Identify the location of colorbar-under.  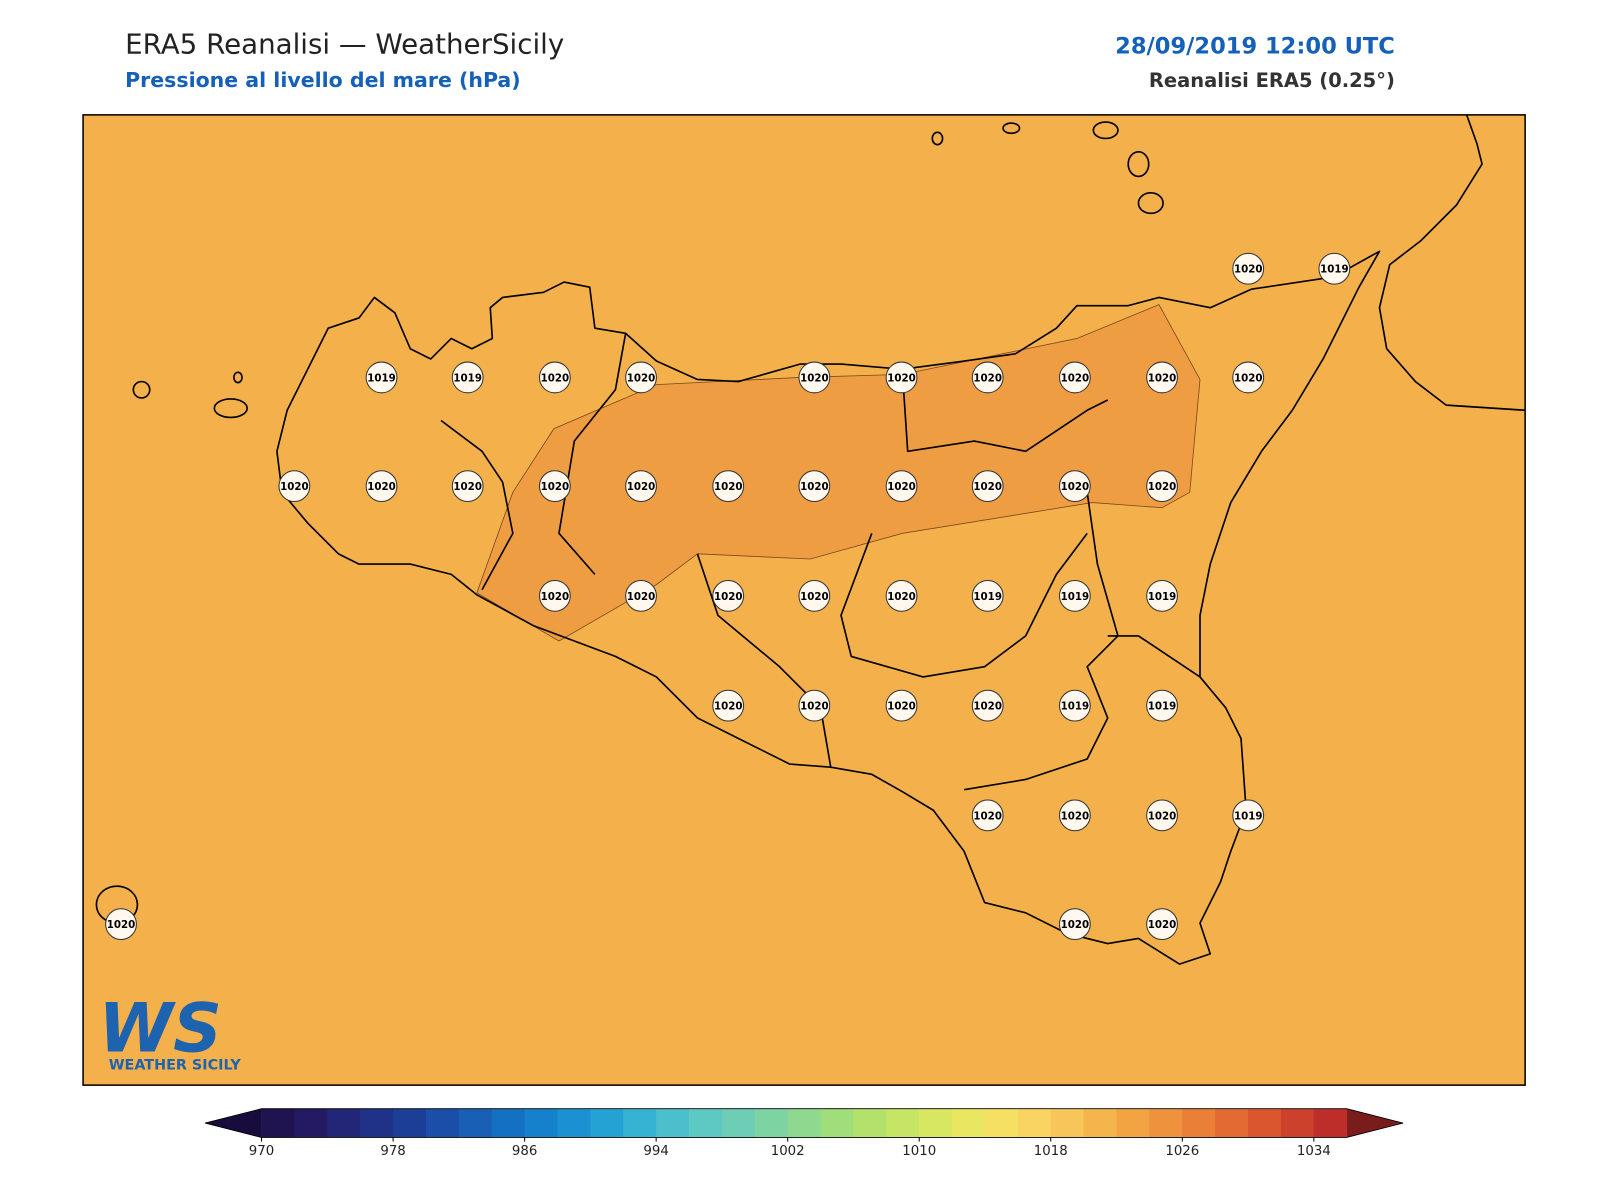
(233, 1123).